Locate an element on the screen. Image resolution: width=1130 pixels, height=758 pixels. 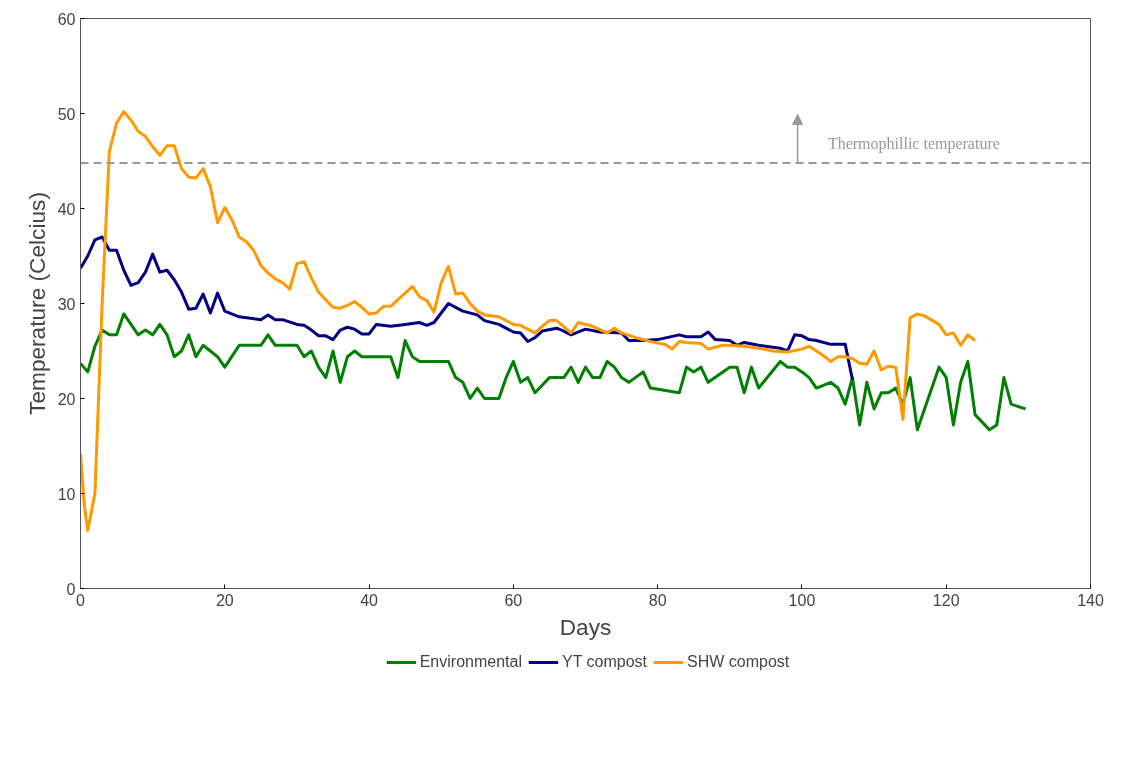
x-axis-title: Days is located at coordinates (585, 626).